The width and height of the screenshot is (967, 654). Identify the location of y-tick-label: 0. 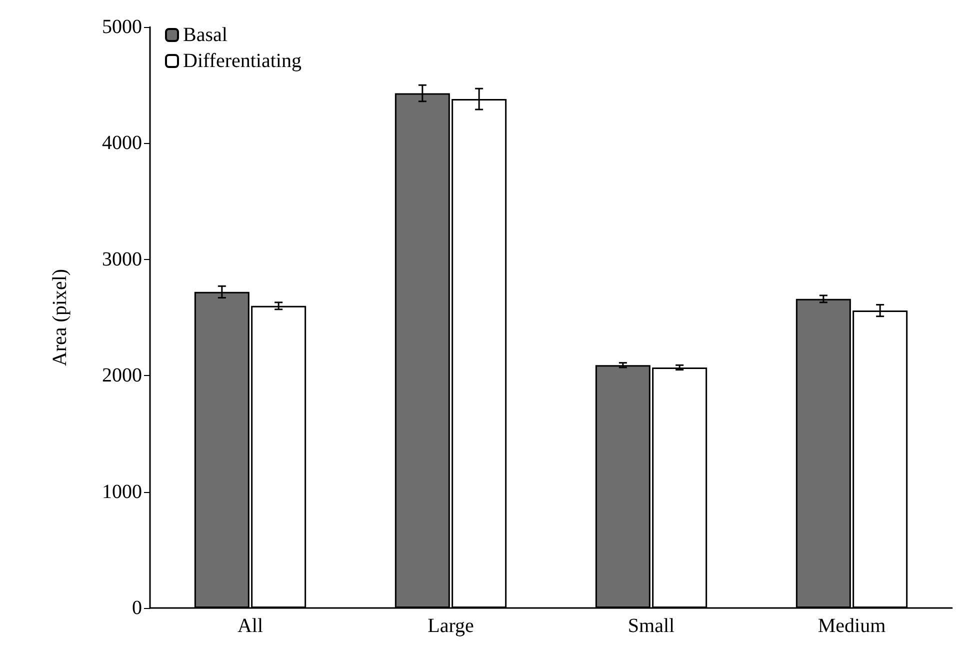
(137, 608).